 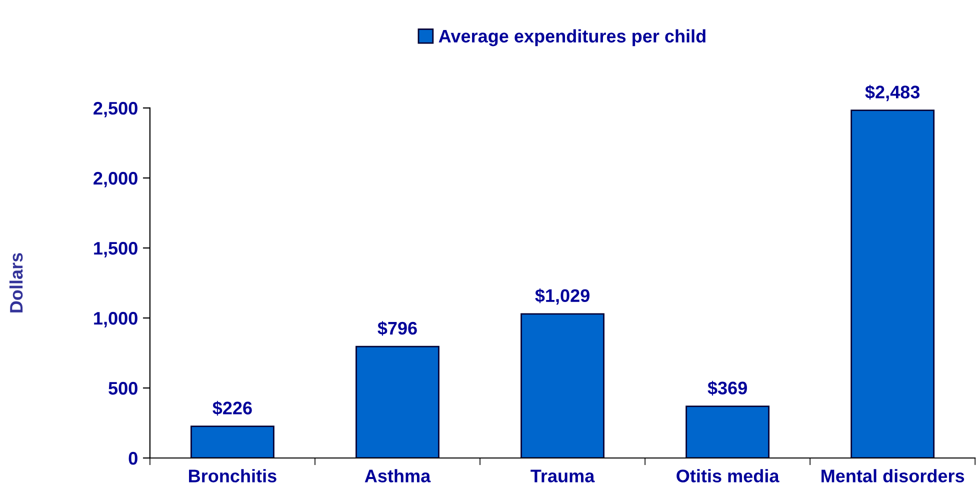 What do you see at coordinates (727, 388) in the screenshot?
I see `data-label: $369` at bounding box center [727, 388].